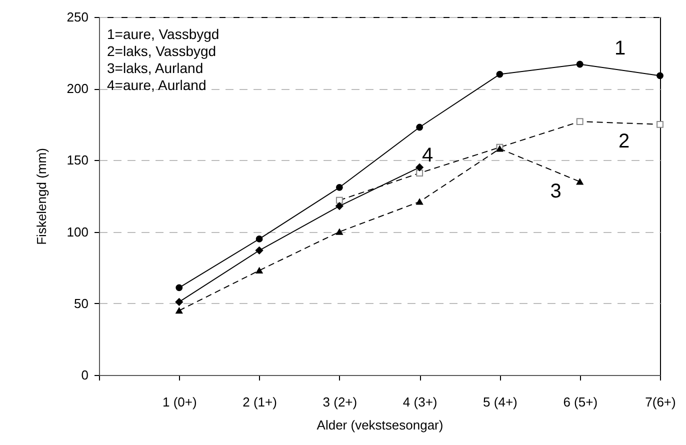 This screenshot has height=445, width=686. Describe the element at coordinates (77, 17) in the screenshot. I see `y-tick-label: 250` at that location.